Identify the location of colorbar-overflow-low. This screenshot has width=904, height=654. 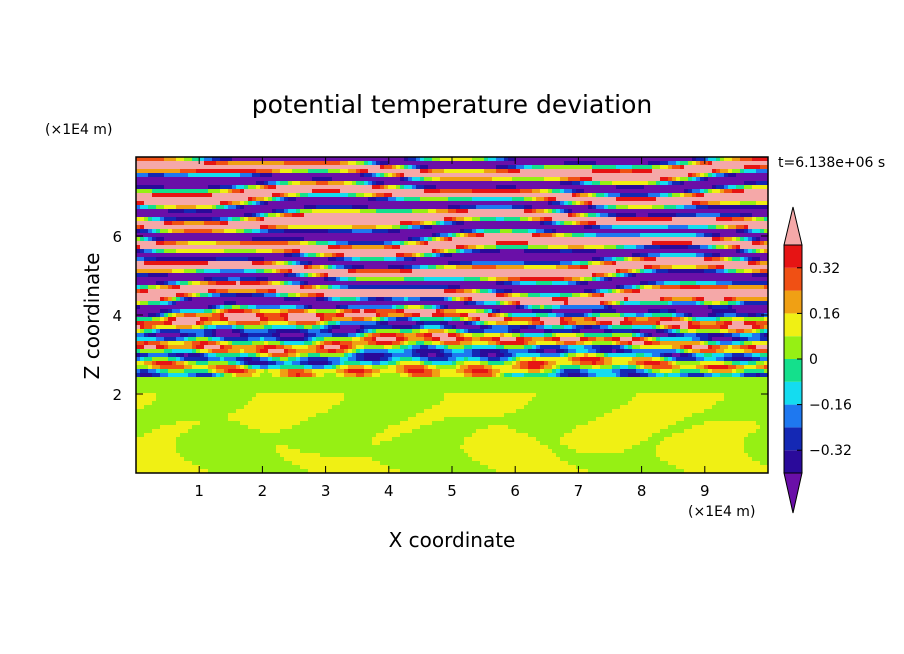
(793, 493).